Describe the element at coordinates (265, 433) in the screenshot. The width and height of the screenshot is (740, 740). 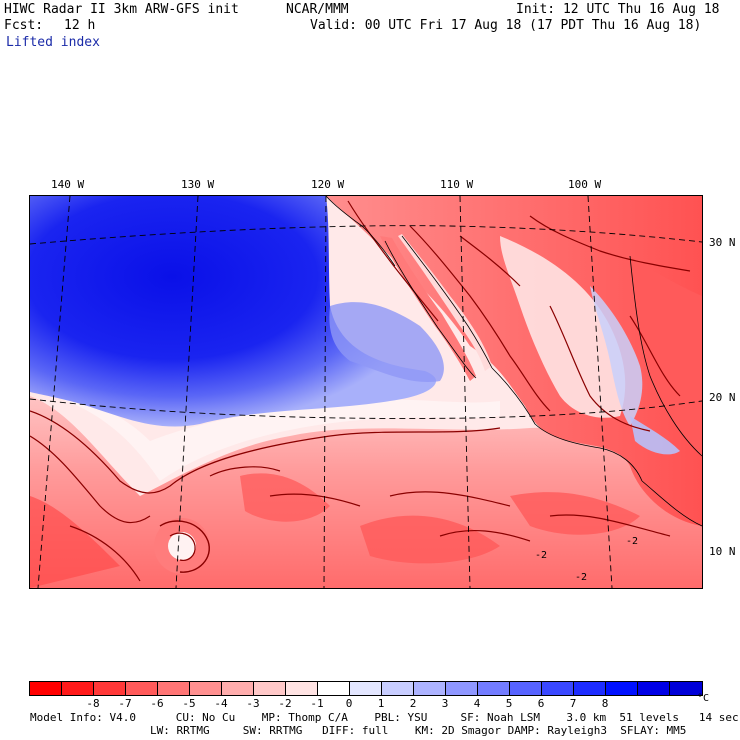
I see `neutral-band` at that location.